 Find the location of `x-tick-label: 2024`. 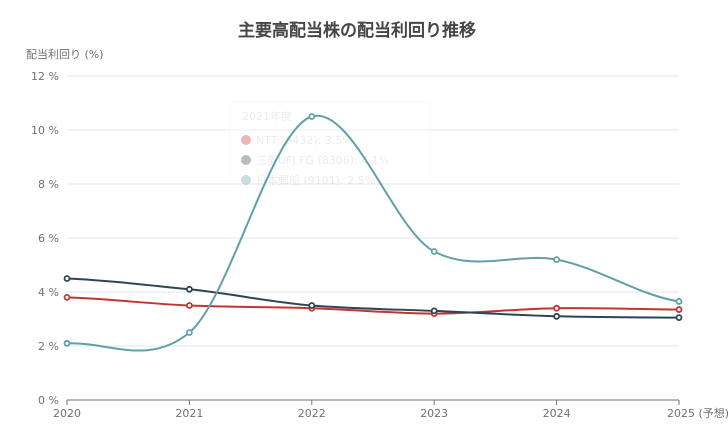

x-tick-label: 2024 is located at coordinates (557, 413).